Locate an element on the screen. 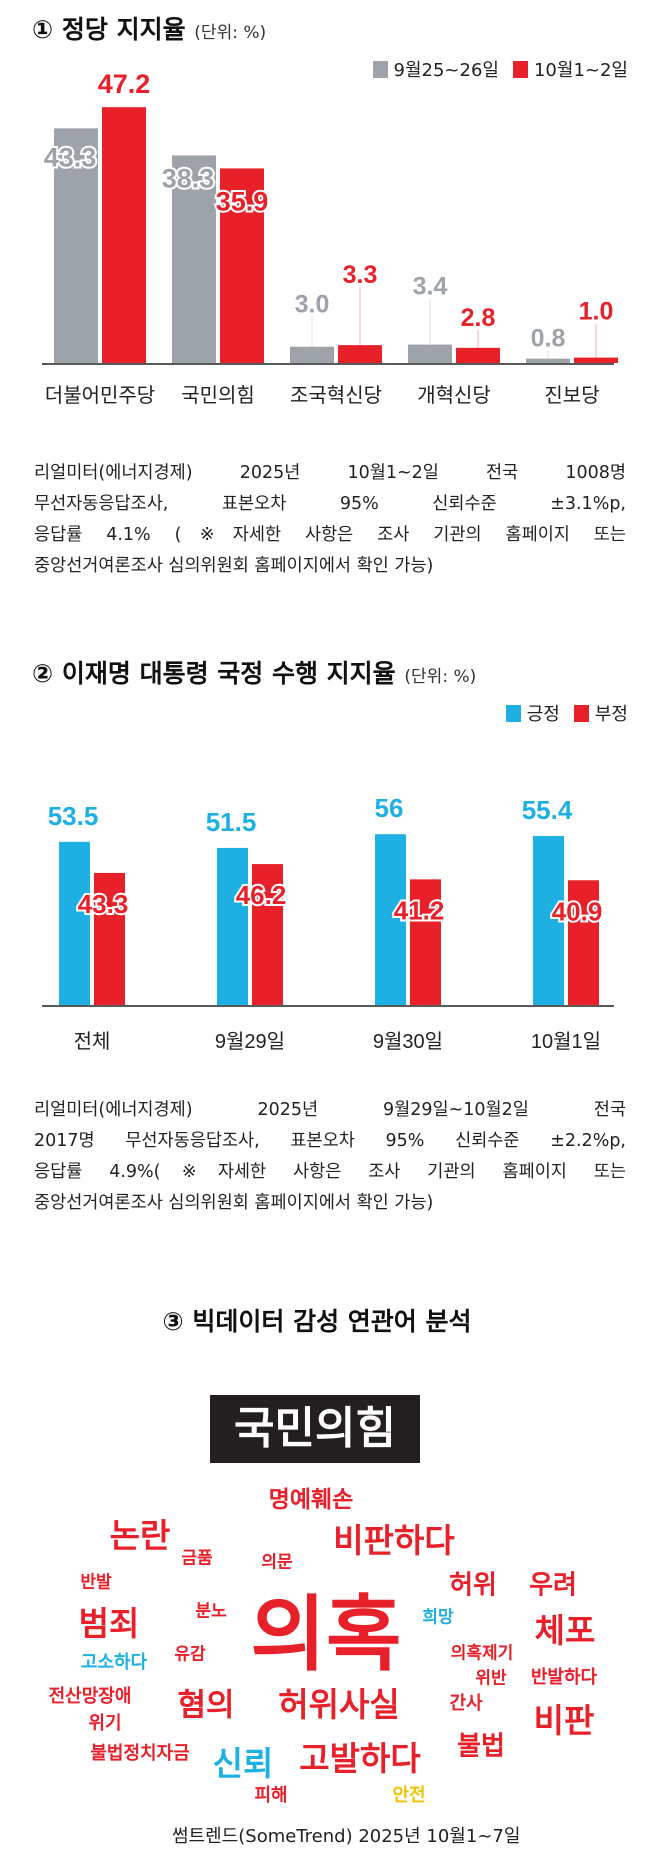 This screenshot has height=1857, width=658. cloud-word: 고소하다 is located at coordinates (114, 1662).